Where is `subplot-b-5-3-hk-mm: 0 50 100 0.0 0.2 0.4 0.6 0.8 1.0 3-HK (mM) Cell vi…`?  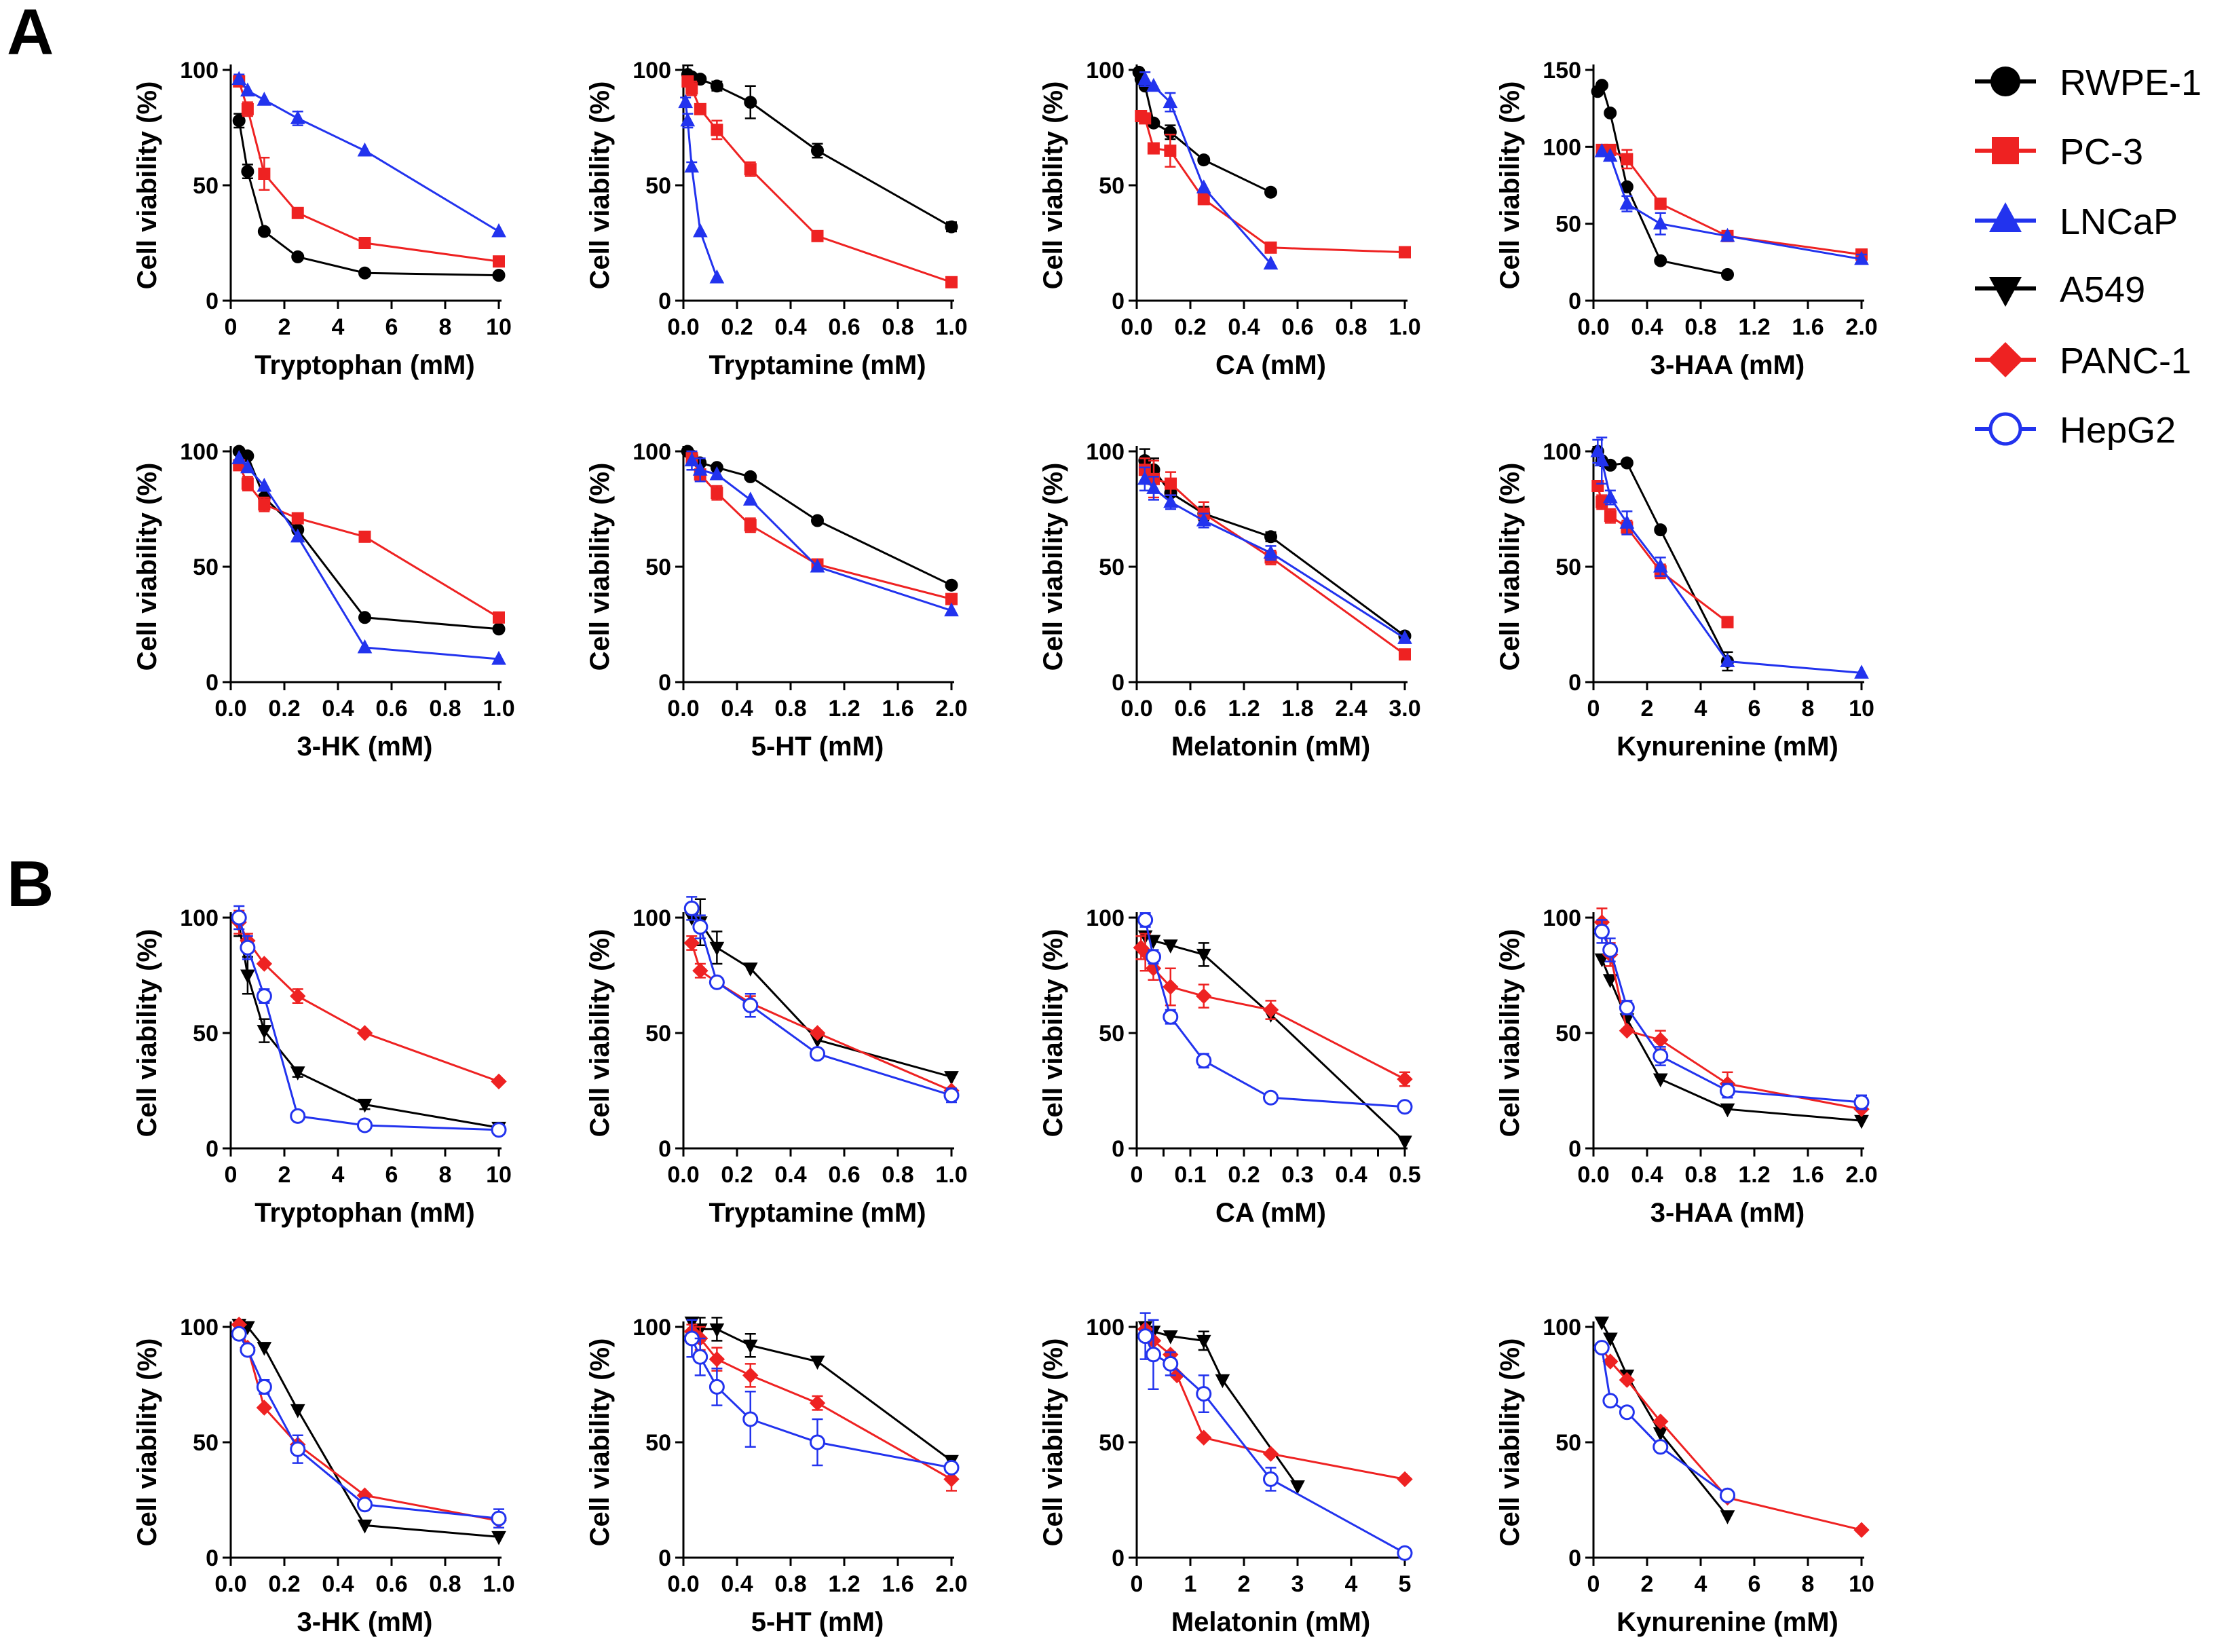 subplot-b-5-3-hk-mm: 0 50 100 0.0 0.2 0.4 0.6 0.8 1.0 3-HK (mM) Cell vi… is located at coordinates (323, 1476).